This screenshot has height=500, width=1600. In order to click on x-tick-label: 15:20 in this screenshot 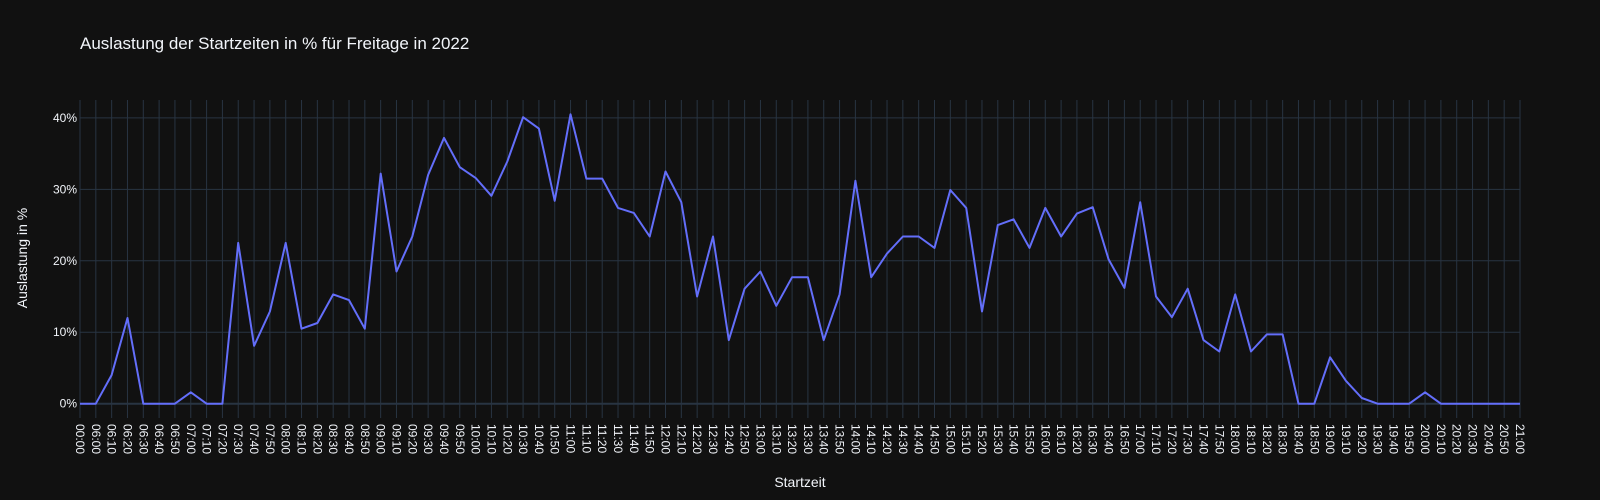, I will do `click(982, 439)`.